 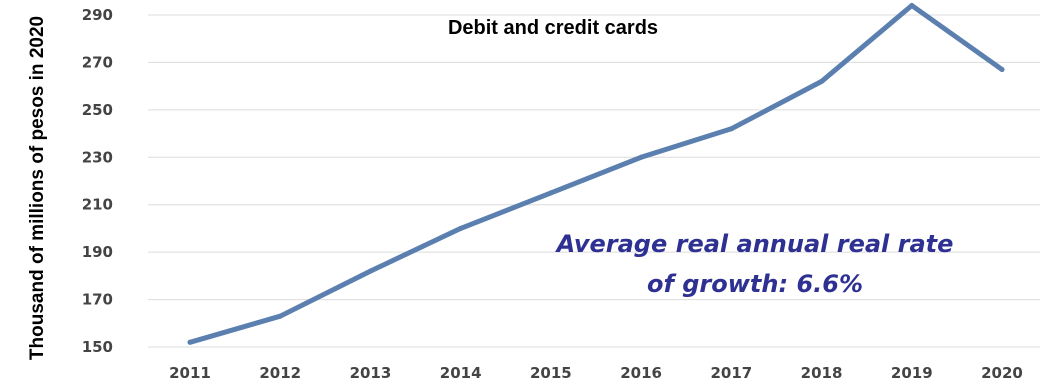 What do you see at coordinates (97, 15) in the screenshot?
I see `y-tick-label: 290` at bounding box center [97, 15].